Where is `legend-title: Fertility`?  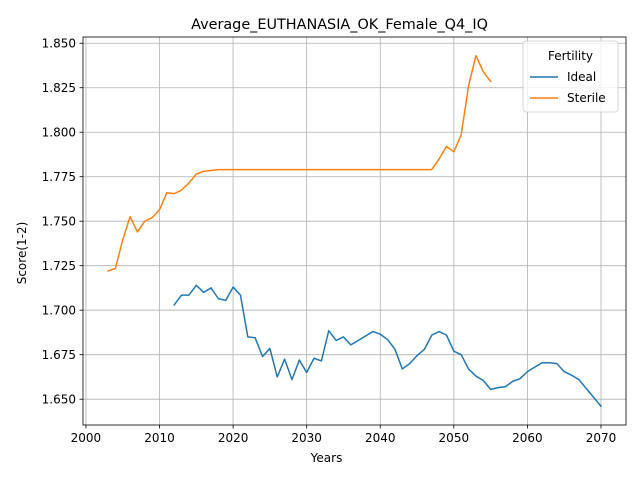 legend-title: Fertility is located at coordinates (570, 56).